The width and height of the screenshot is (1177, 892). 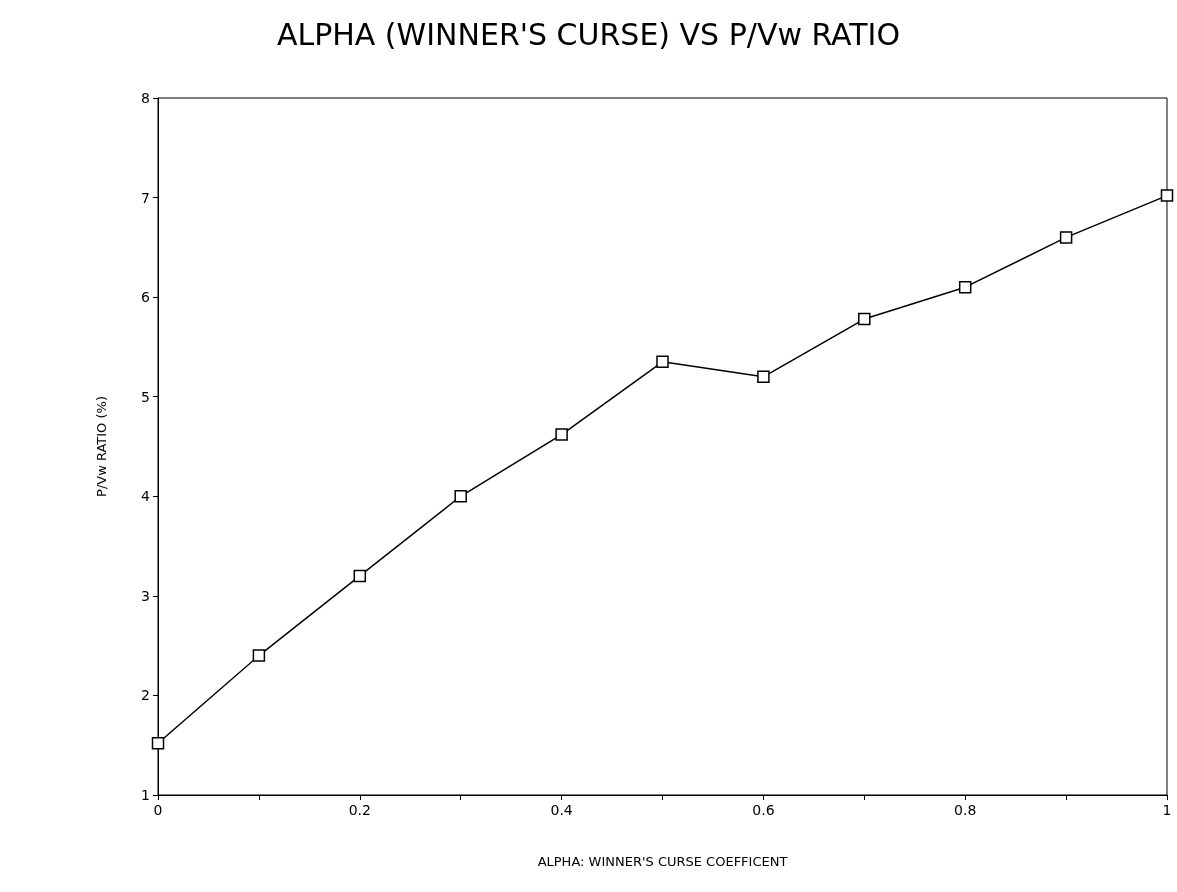 I want to click on y-tick-label: 1, so click(x=145, y=795).